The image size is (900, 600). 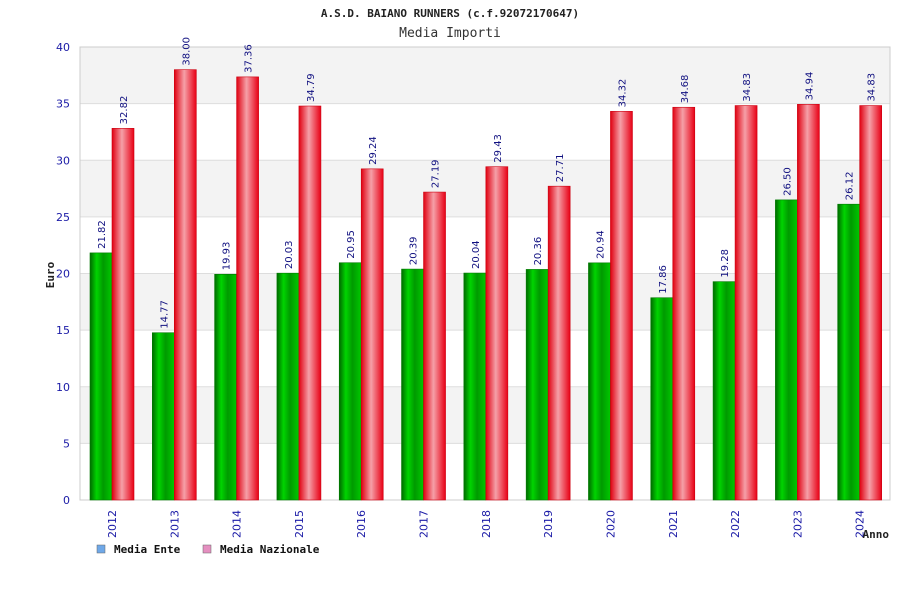 I want to click on x-tick-label: 2021, so click(x=673, y=524).